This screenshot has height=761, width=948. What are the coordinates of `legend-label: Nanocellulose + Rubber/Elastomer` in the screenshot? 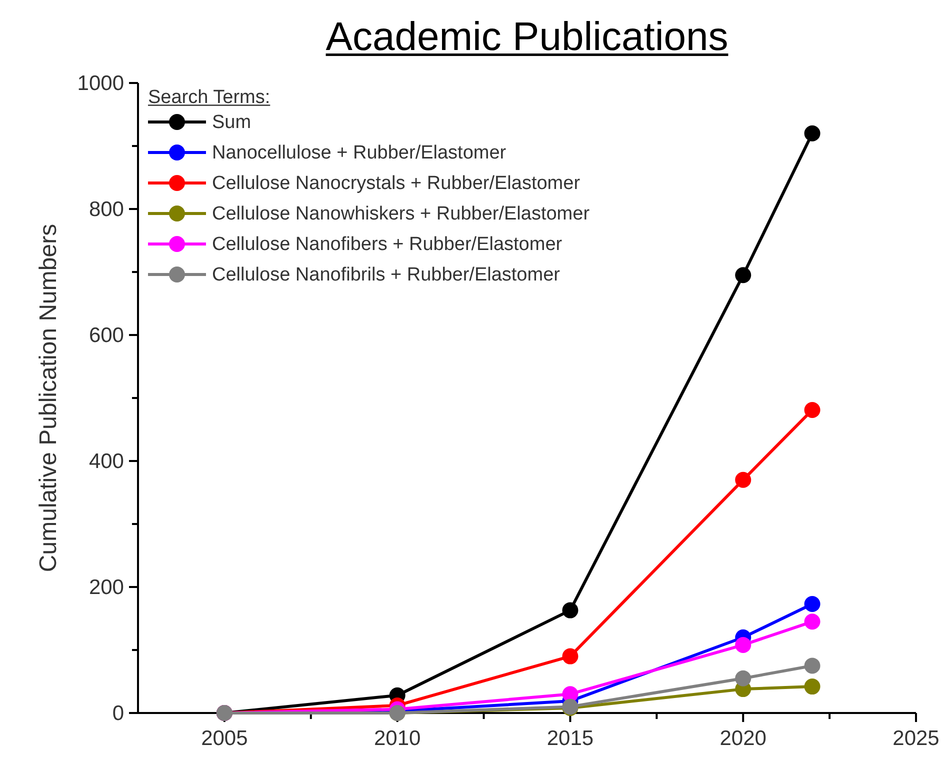 It's located at (359, 153).